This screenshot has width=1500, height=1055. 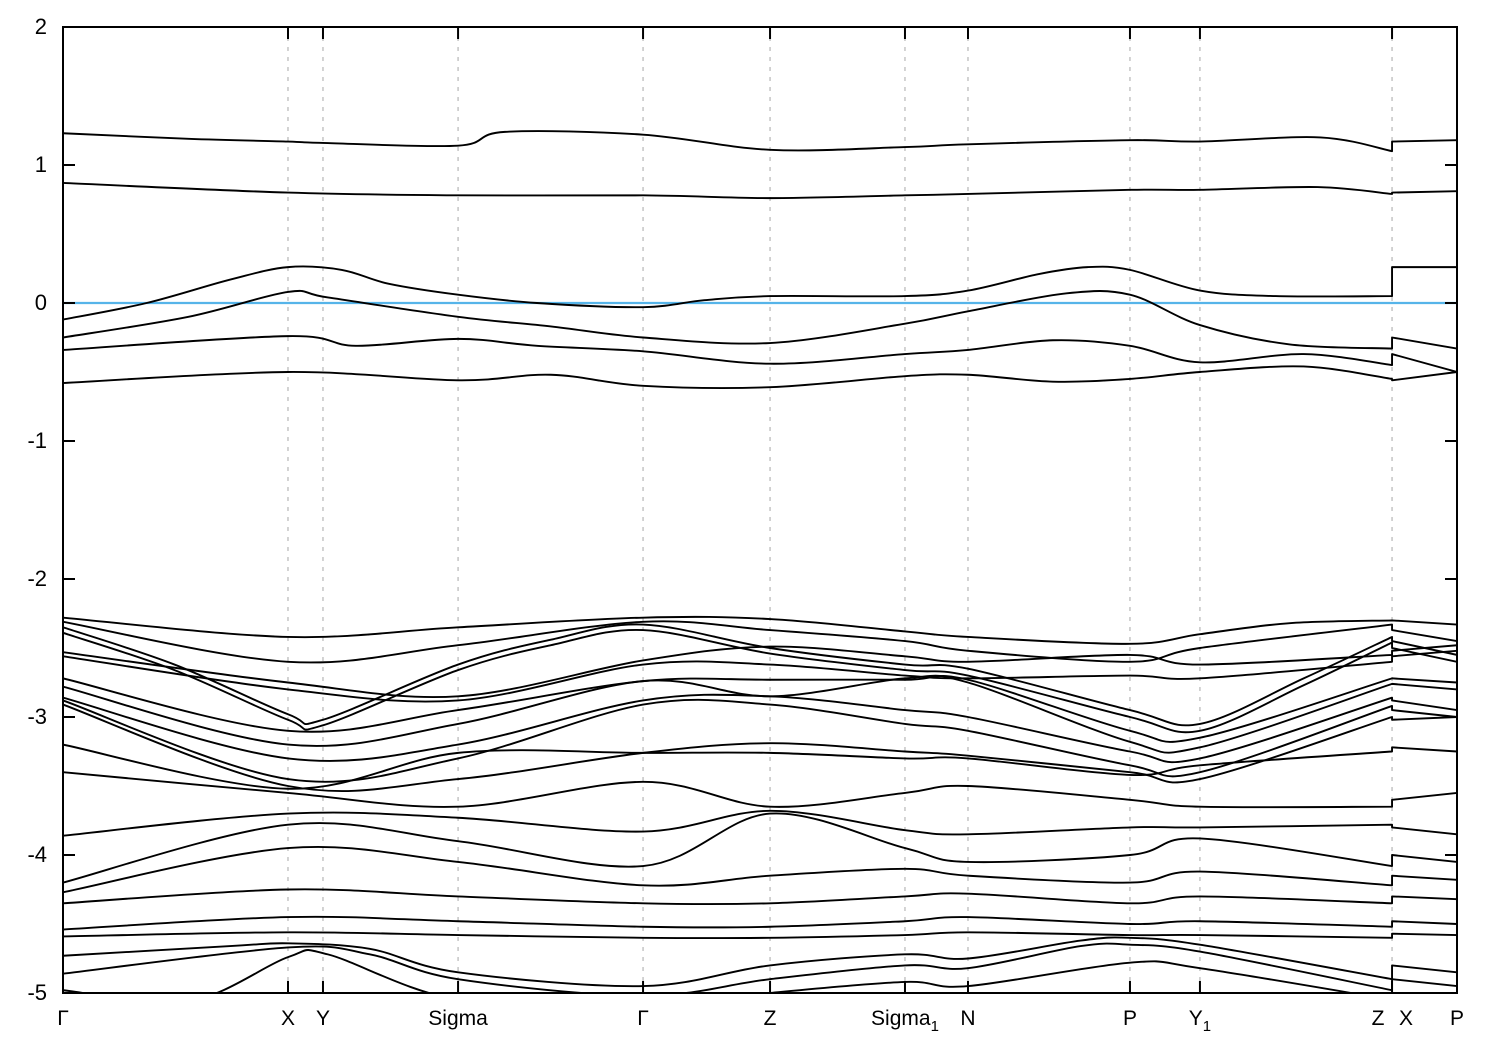 What do you see at coordinates (458, 1018) in the screenshot?
I see `k-point-label: Sigma` at bounding box center [458, 1018].